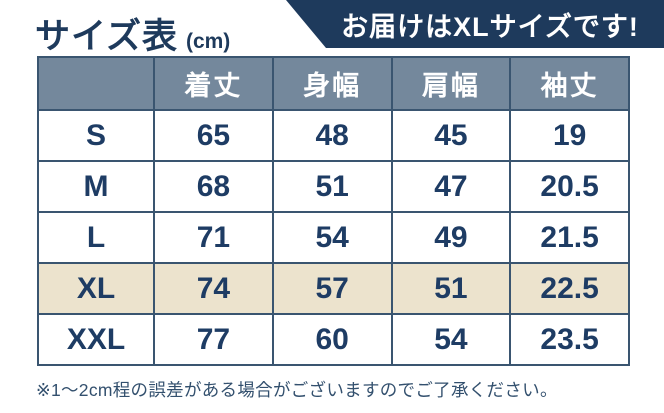  I want to click on header-cell-sleeve-length: 袖丈, so click(569, 83).